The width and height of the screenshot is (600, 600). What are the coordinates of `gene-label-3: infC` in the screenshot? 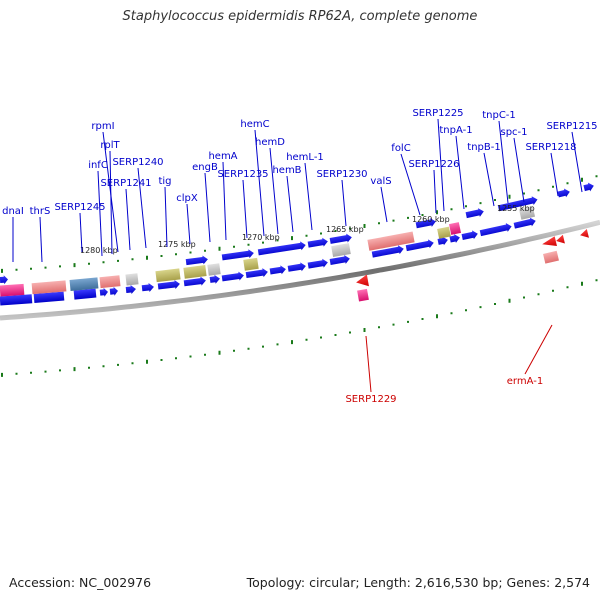 It's located at (98, 165).